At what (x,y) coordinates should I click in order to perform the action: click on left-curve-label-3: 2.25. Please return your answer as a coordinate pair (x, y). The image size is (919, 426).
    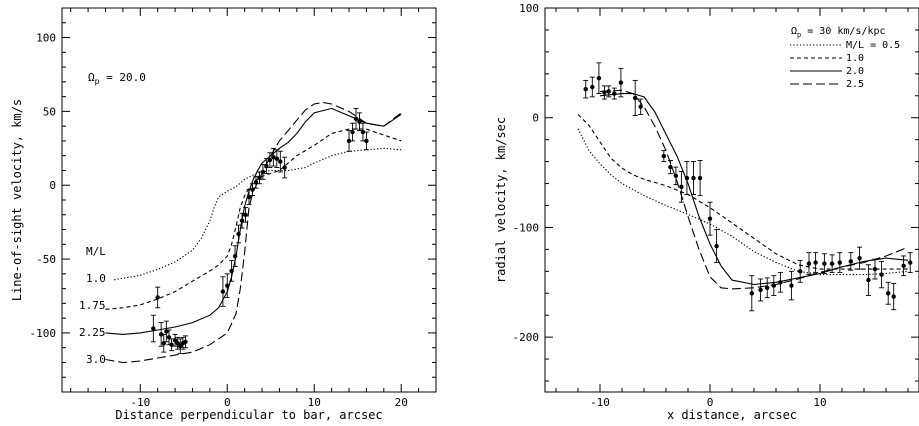
    Looking at the image, I should click on (92, 332).